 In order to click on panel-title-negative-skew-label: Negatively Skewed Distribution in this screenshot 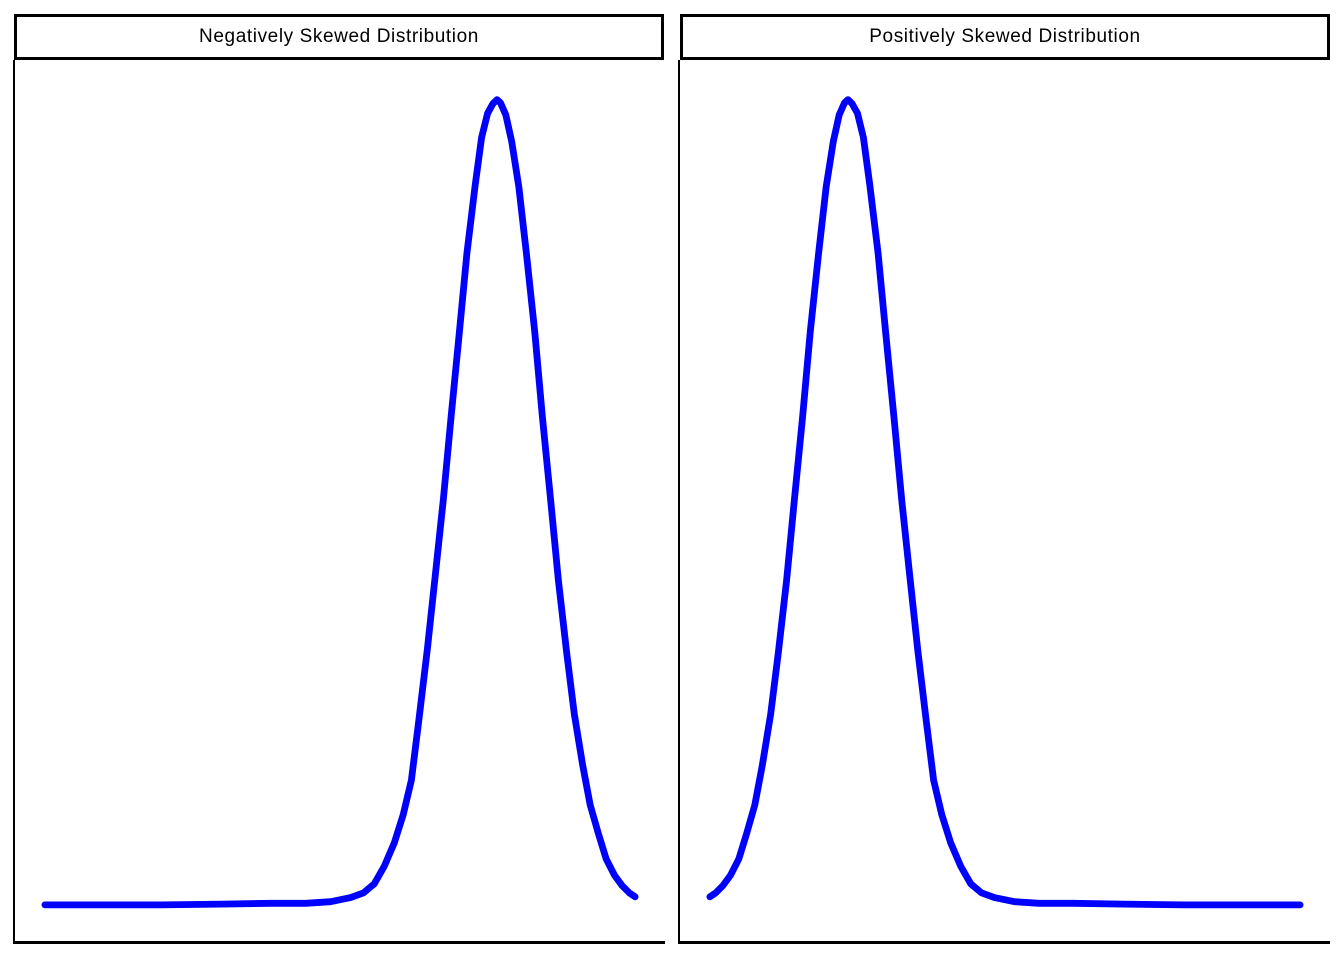, I will do `click(339, 36)`.